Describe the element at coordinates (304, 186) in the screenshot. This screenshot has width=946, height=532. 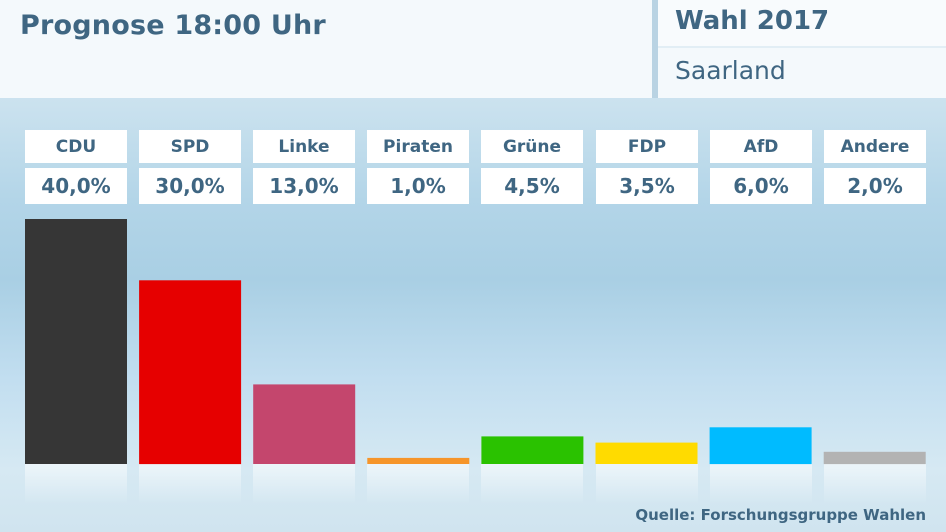
I see `party-value-linke: 13,0%` at that location.